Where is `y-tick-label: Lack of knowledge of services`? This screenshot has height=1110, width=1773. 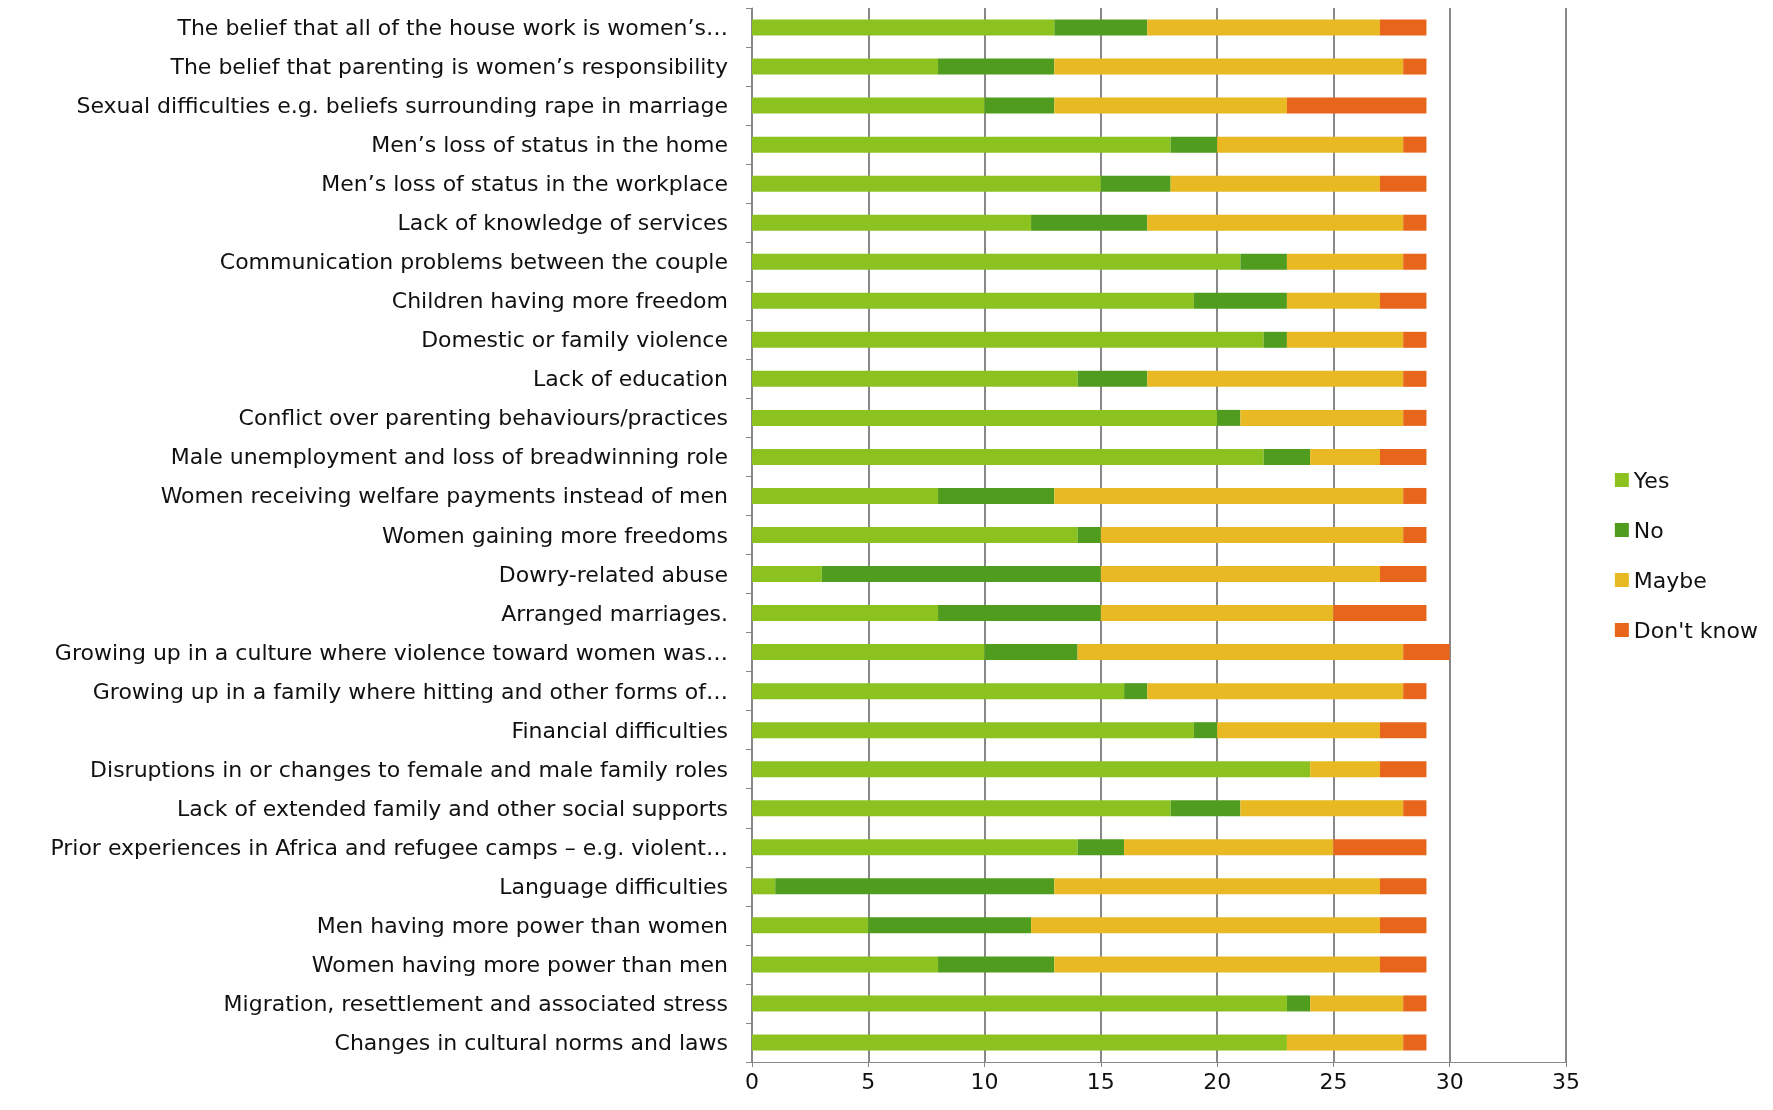 y-tick-label: Lack of knowledge of services is located at coordinates (562, 223).